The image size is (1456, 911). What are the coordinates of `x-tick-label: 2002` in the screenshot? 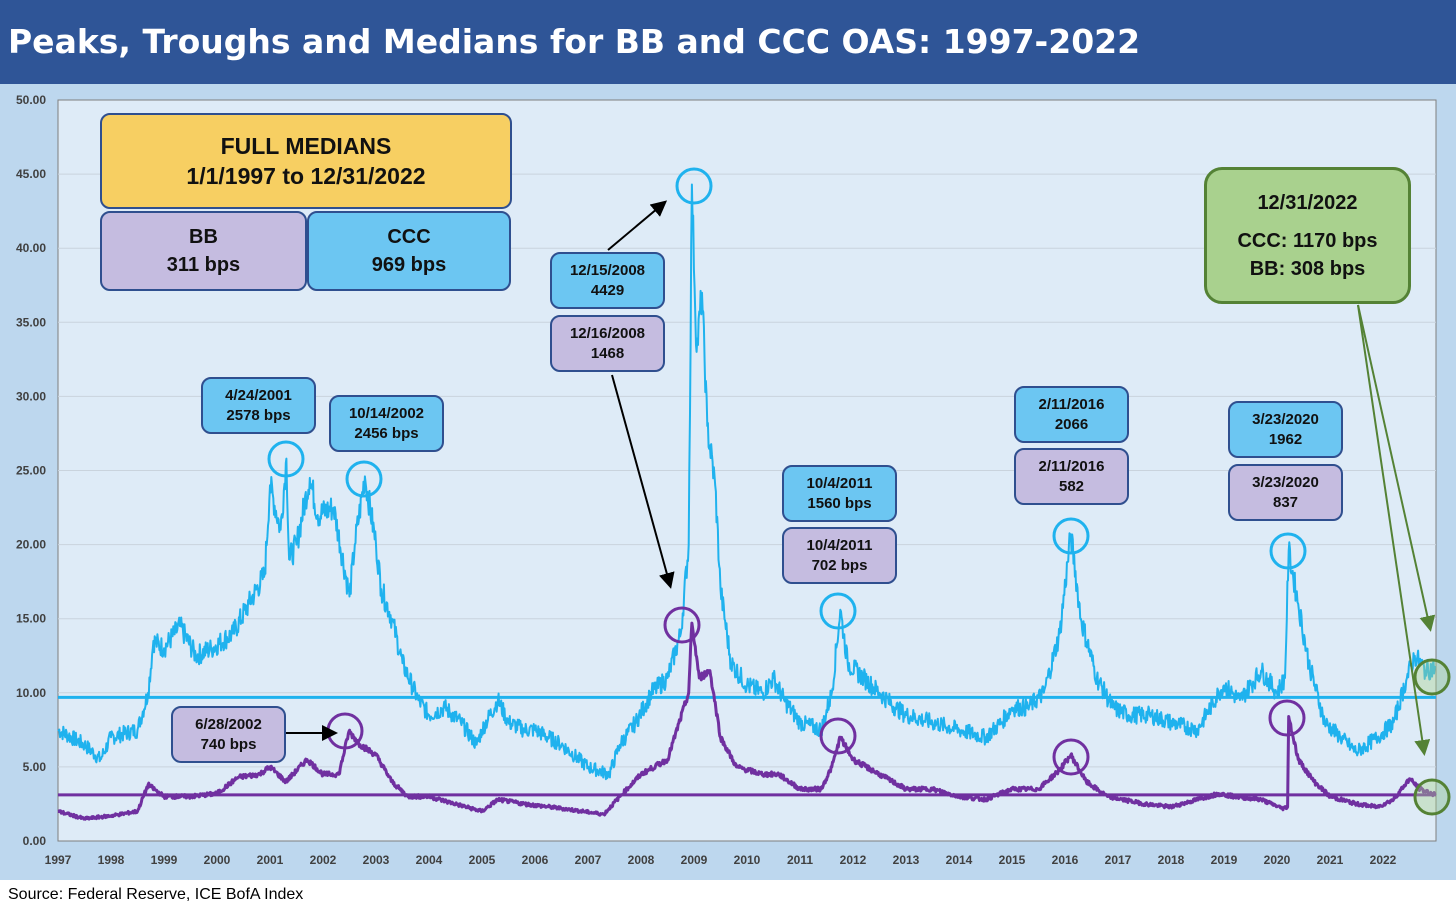 It's located at (323, 860).